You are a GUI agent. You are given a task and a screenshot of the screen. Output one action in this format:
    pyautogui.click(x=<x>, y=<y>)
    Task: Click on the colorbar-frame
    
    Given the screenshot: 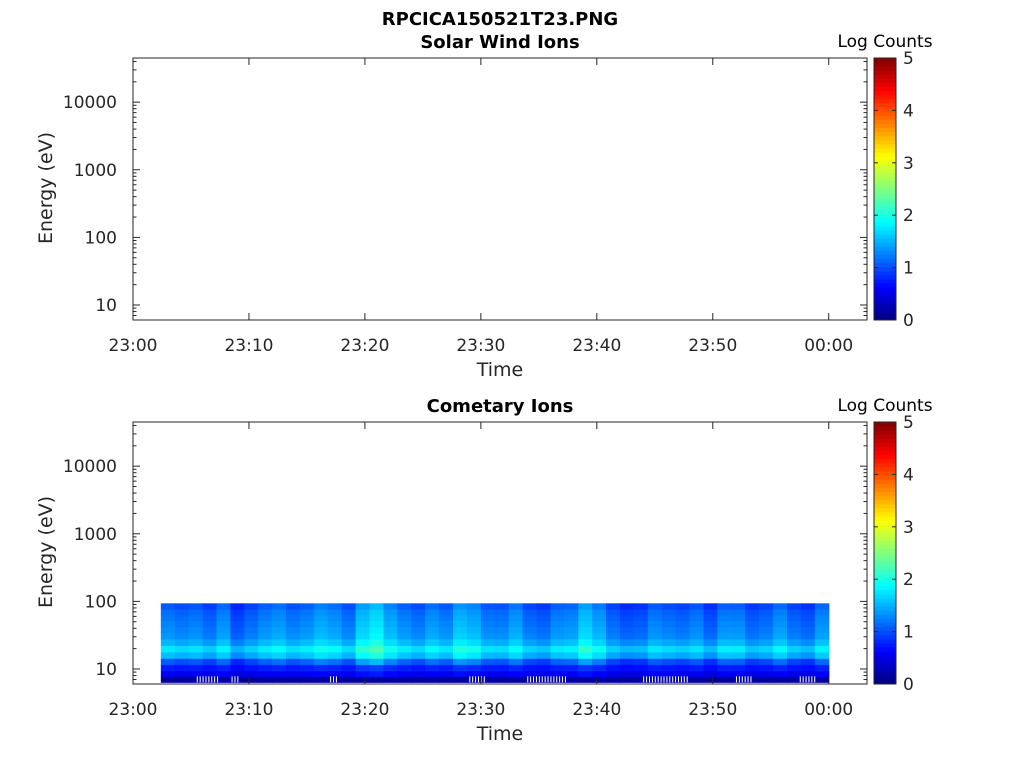 What is the action you would take?
    pyautogui.click(x=885, y=189)
    